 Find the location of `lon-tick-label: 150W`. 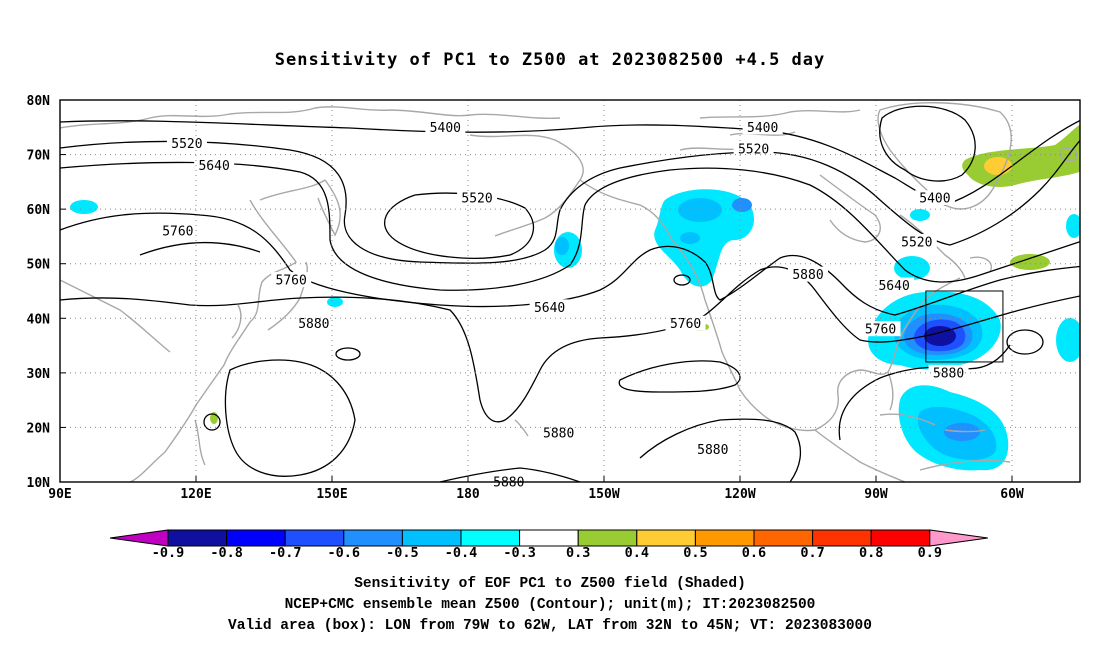

lon-tick-label: 150W is located at coordinates (603, 494).